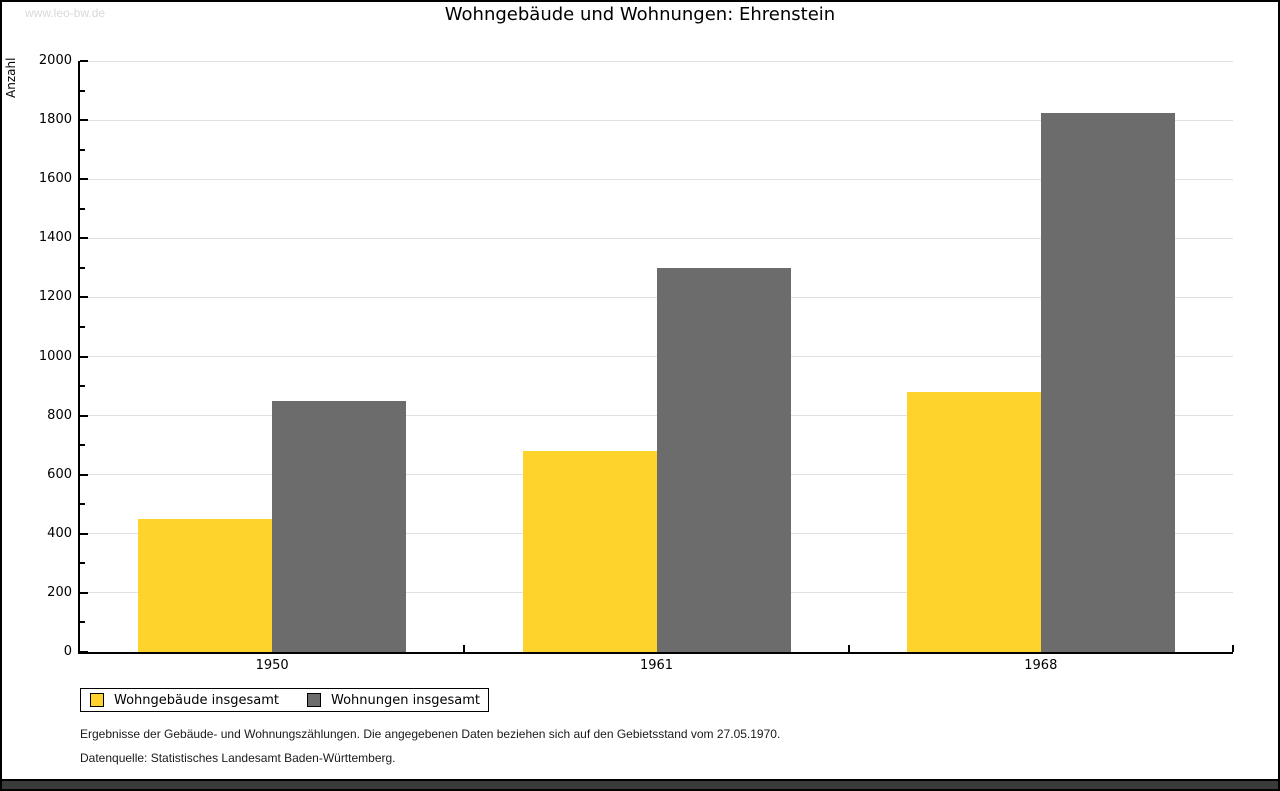 The height and width of the screenshot is (791, 1280). I want to click on y-axis-label: Anzahl, so click(11, 77).